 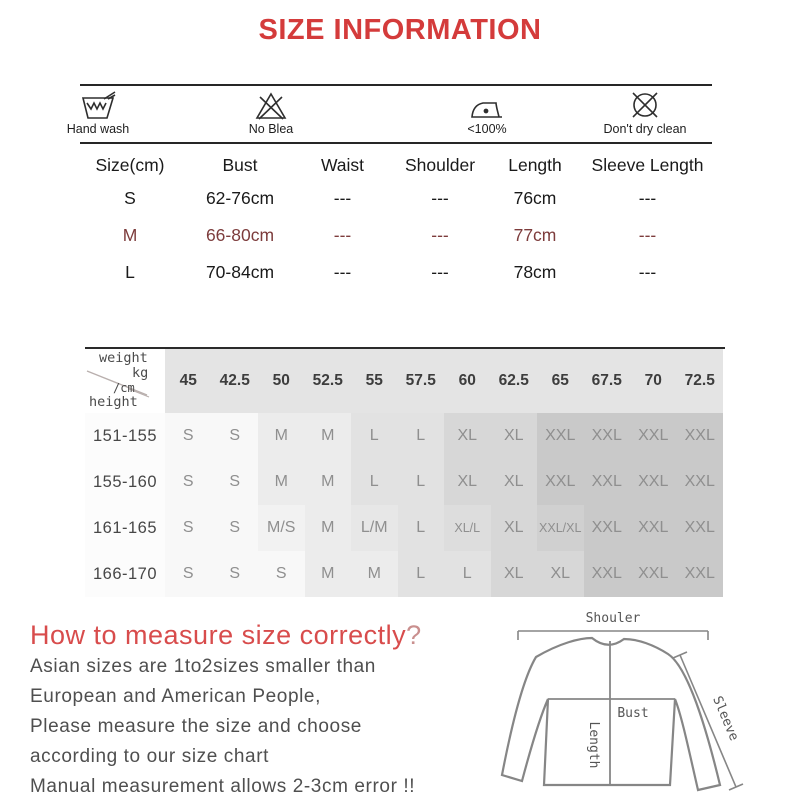 I want to click on measure-section-heading: How to measure size correctly?, so click(x=226, y=635).